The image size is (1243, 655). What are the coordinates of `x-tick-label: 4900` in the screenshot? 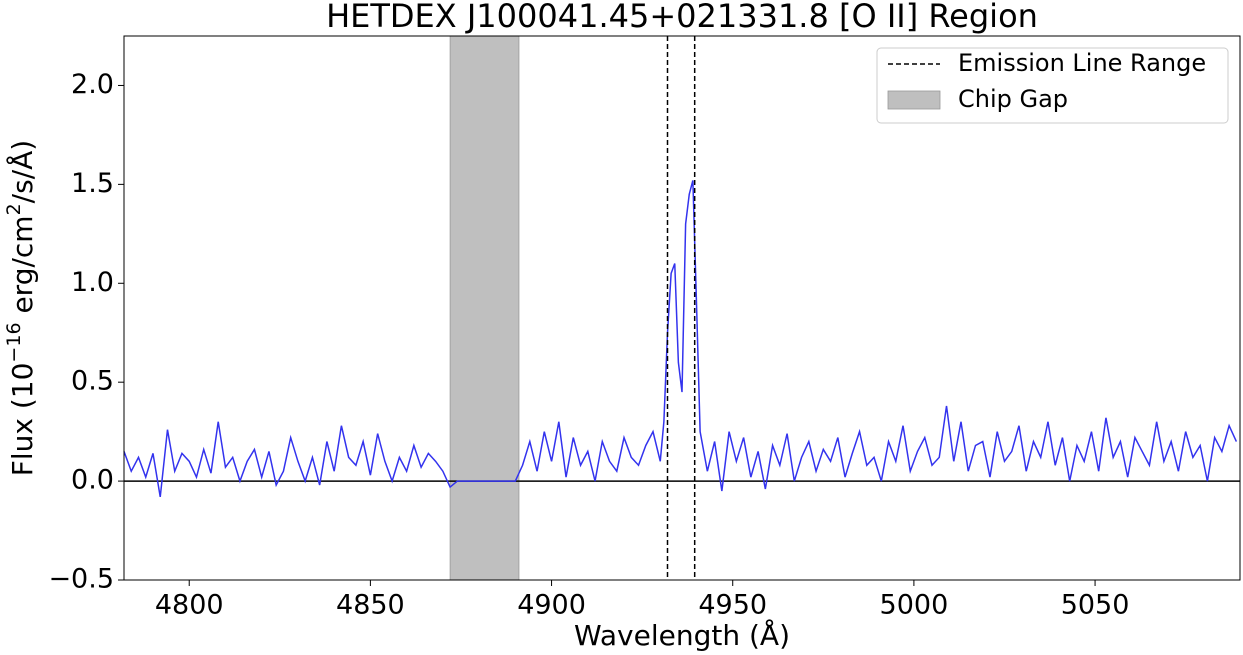 It's located at (551, 605).